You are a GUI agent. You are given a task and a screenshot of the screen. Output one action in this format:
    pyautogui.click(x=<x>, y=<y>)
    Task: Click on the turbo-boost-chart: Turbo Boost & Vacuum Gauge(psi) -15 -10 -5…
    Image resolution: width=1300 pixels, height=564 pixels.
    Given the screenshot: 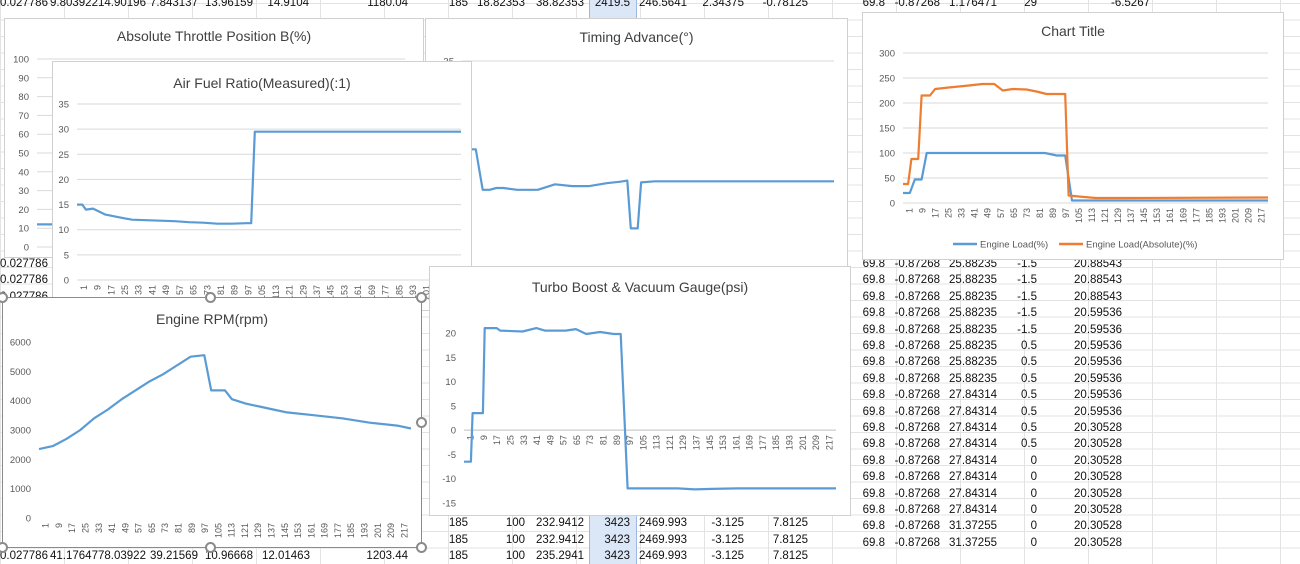 What is the action you would take?
    pyautogui.click(x=640, y=391)
    